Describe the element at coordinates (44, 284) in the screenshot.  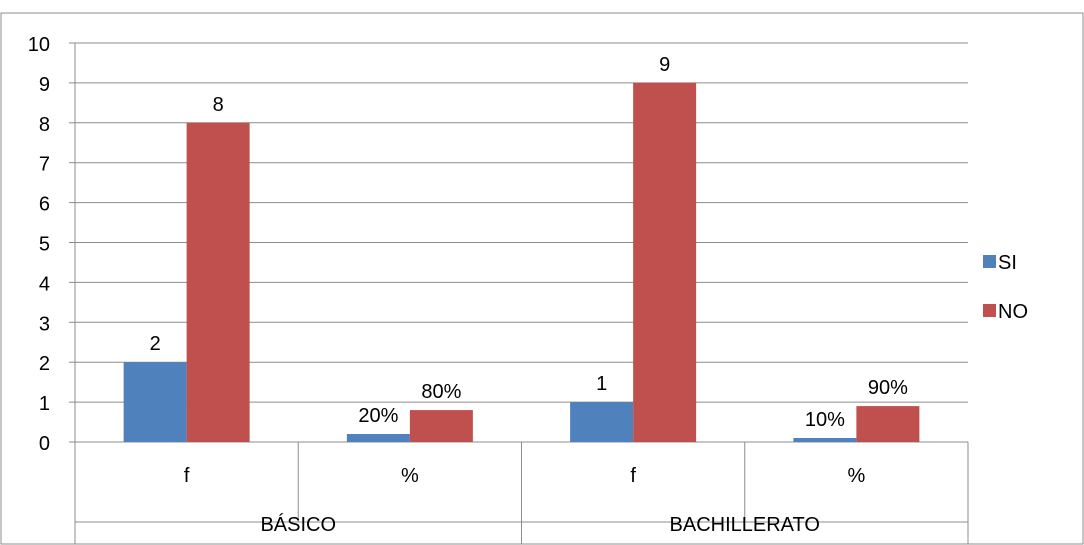
I see `y-tick-label: 4` at that location.